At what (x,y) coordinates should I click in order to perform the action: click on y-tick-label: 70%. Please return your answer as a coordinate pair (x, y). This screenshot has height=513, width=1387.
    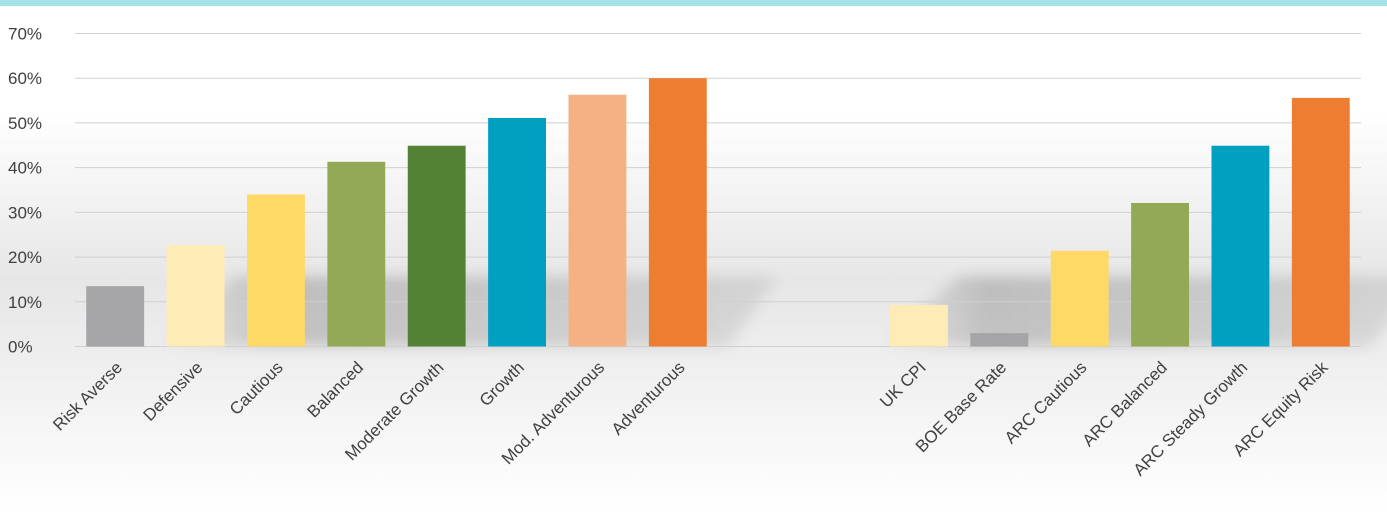
    Looking at the image, I should click on (25, 34).